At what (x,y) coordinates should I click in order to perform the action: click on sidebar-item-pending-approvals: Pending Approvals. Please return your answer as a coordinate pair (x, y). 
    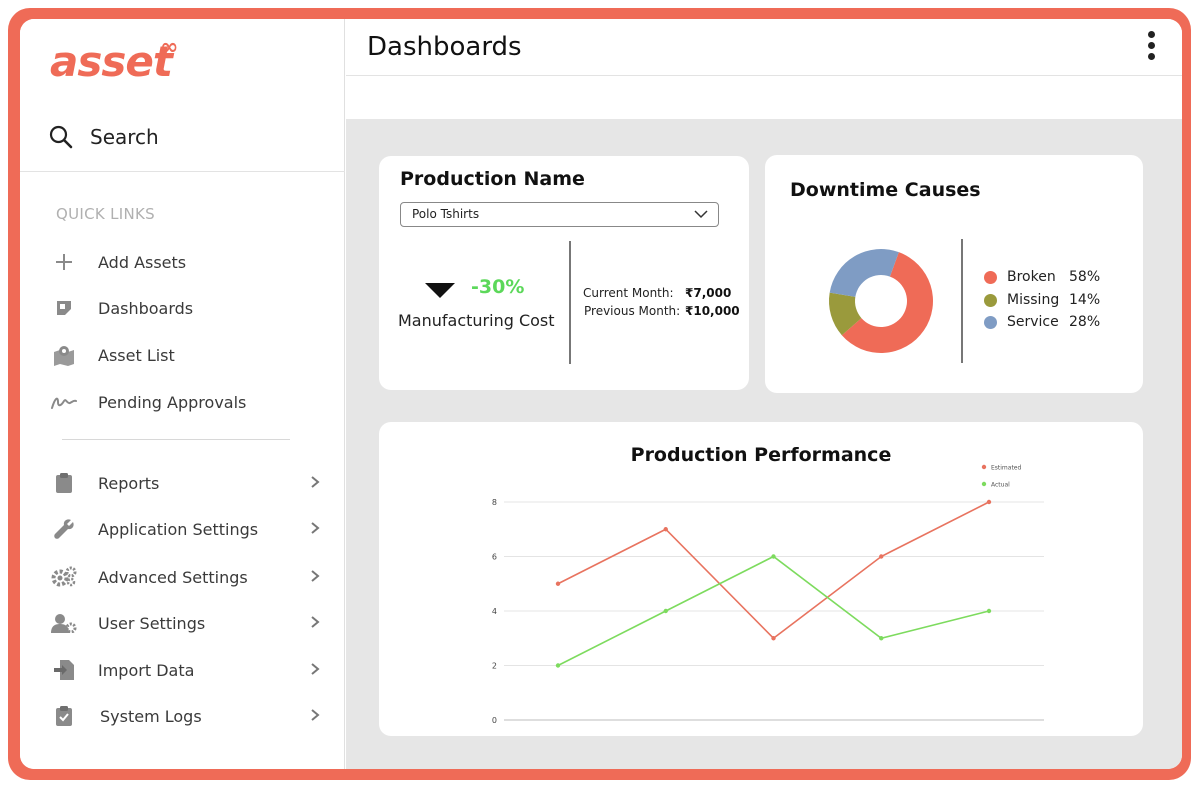
    Looking at the image, I should click on (185, 402).